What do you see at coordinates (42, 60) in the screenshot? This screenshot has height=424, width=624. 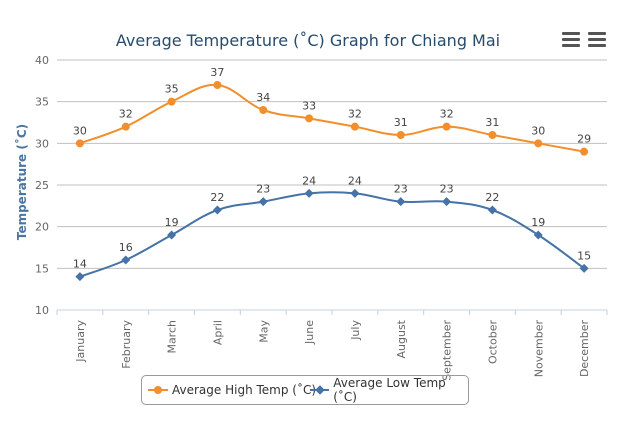 I see `y-tick-label: 40` at bounding box center [42, 60].